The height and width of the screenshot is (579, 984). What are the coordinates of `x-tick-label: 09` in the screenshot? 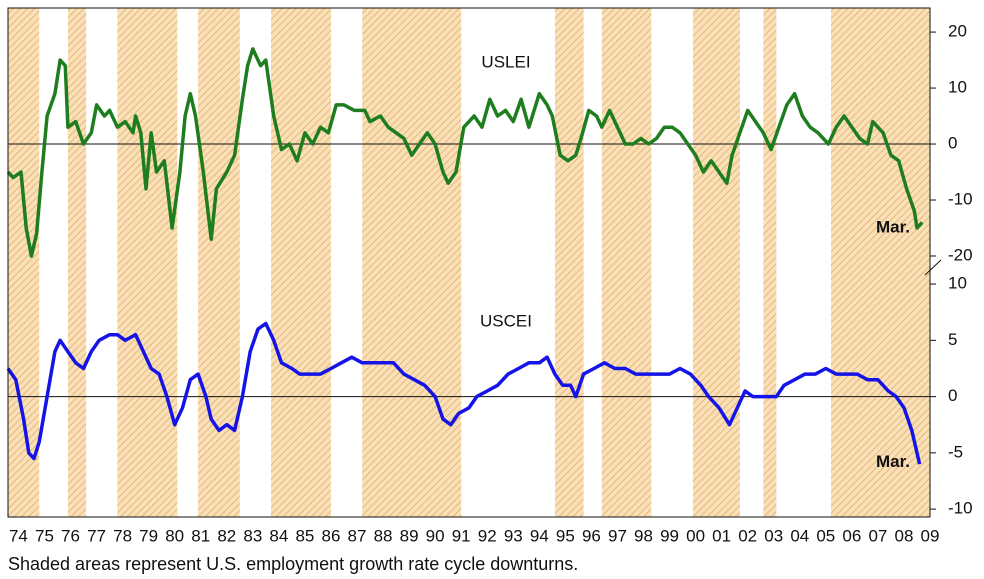 It's located at (930, 535).